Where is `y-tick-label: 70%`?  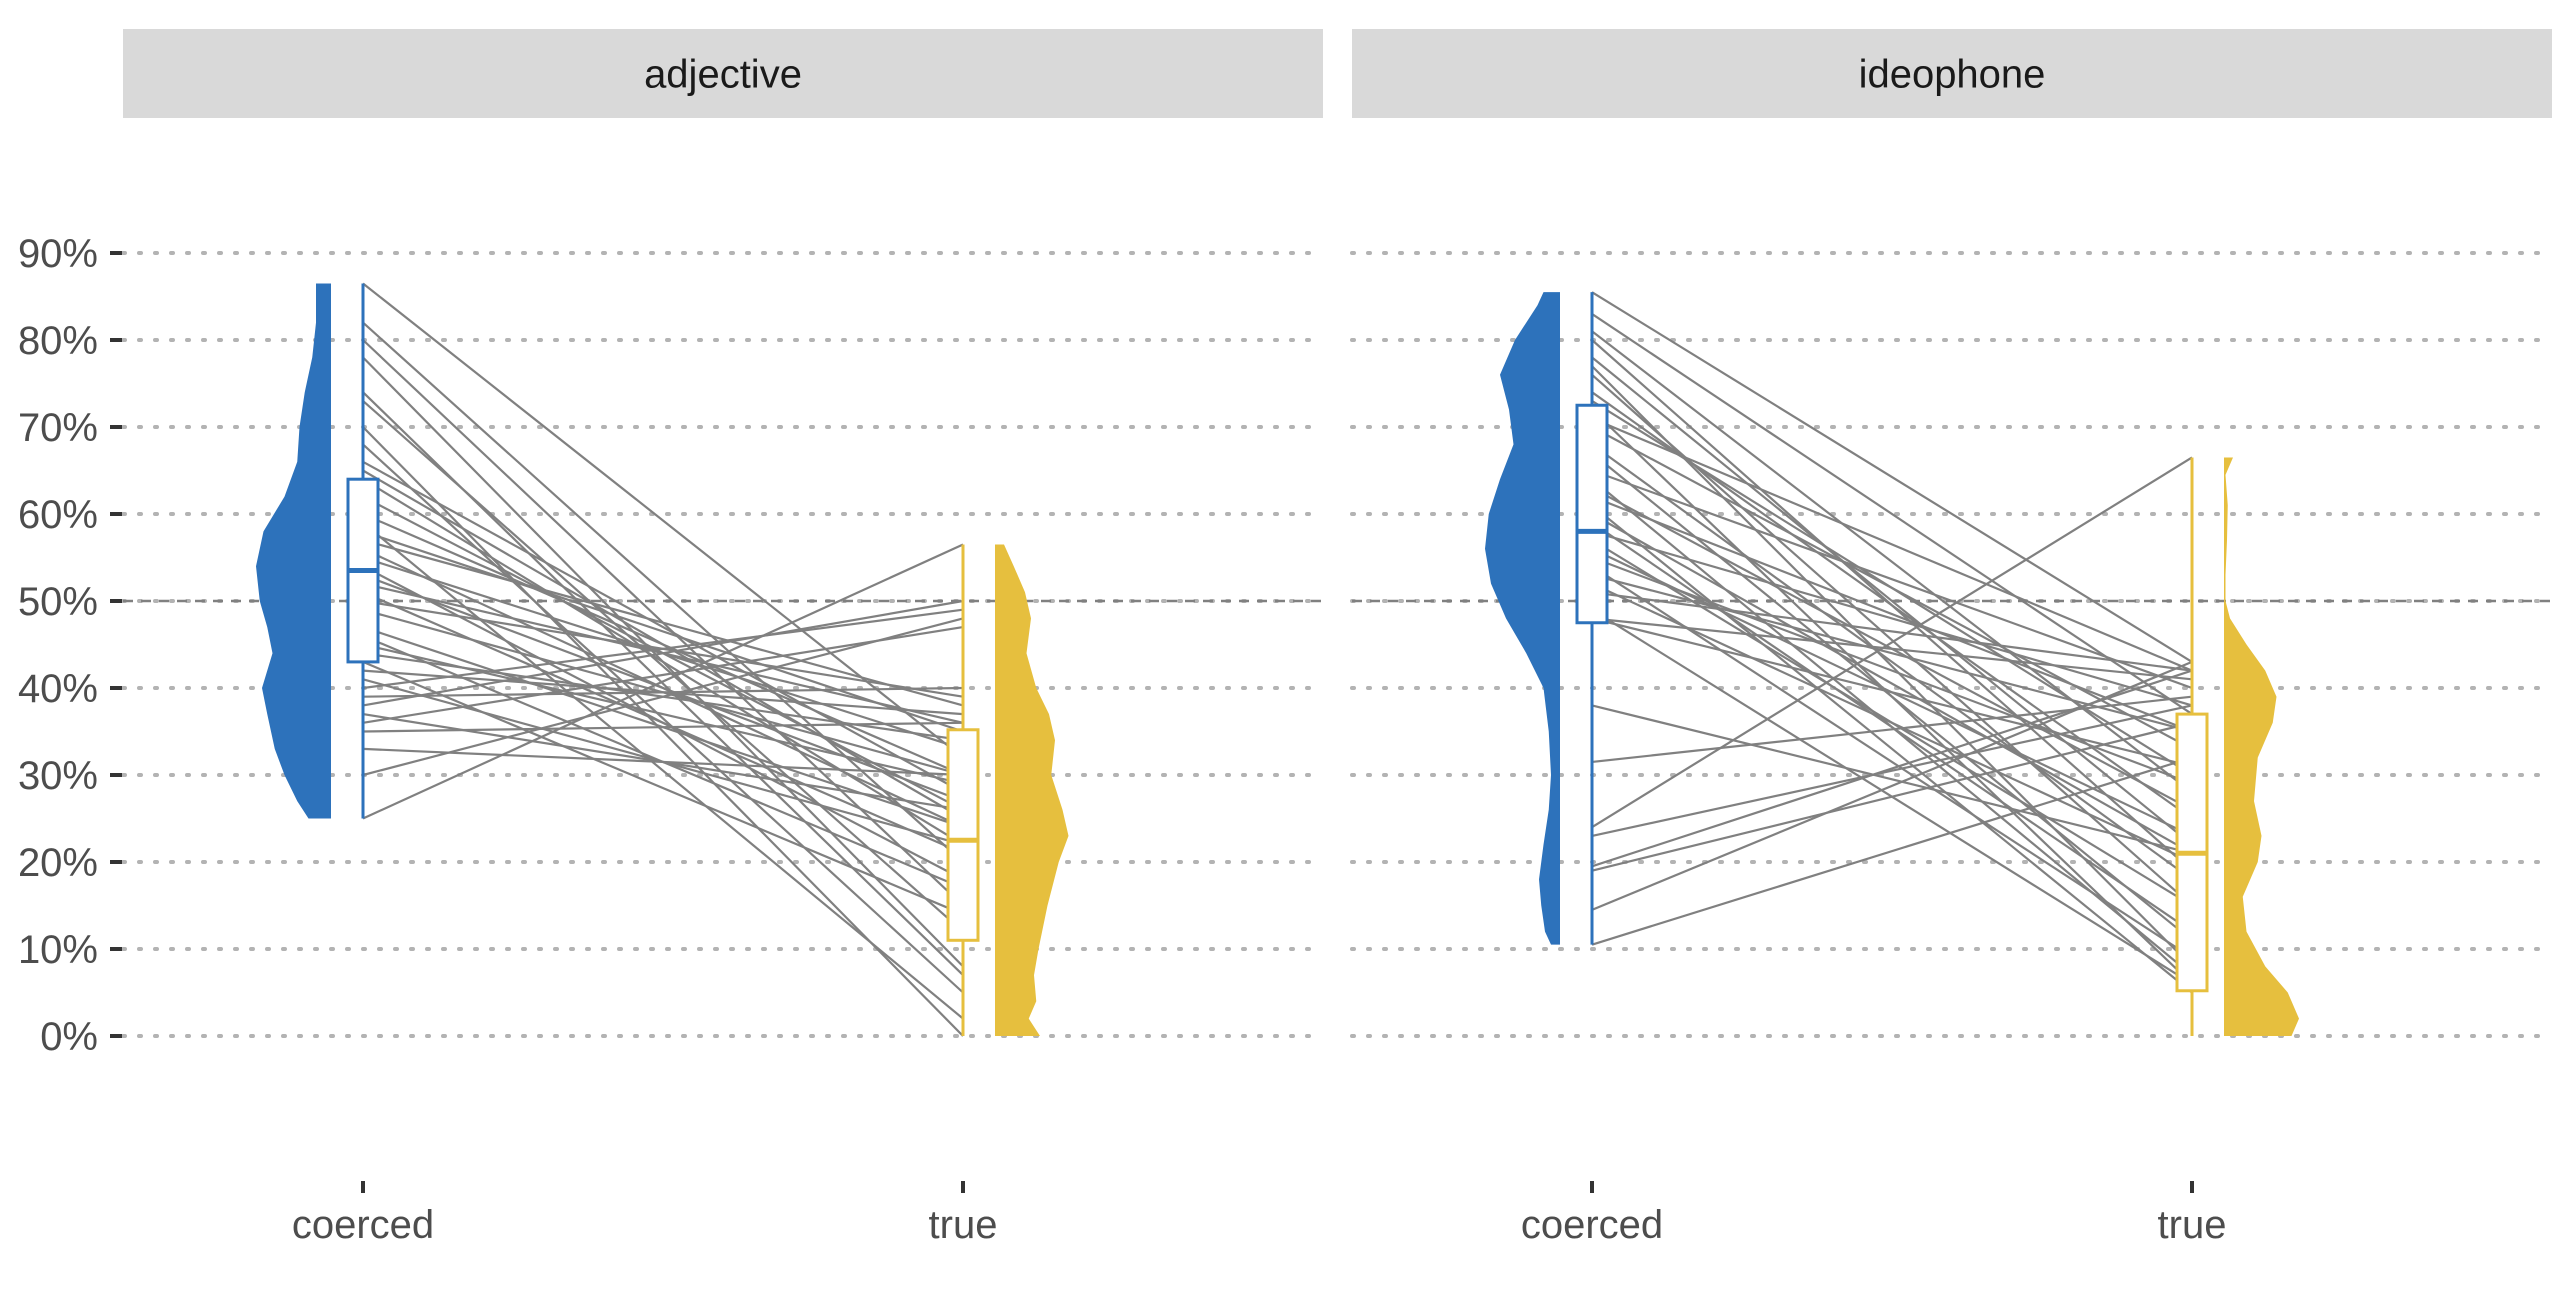 y-tick-label: 70% is located at coordinates (58, 428).